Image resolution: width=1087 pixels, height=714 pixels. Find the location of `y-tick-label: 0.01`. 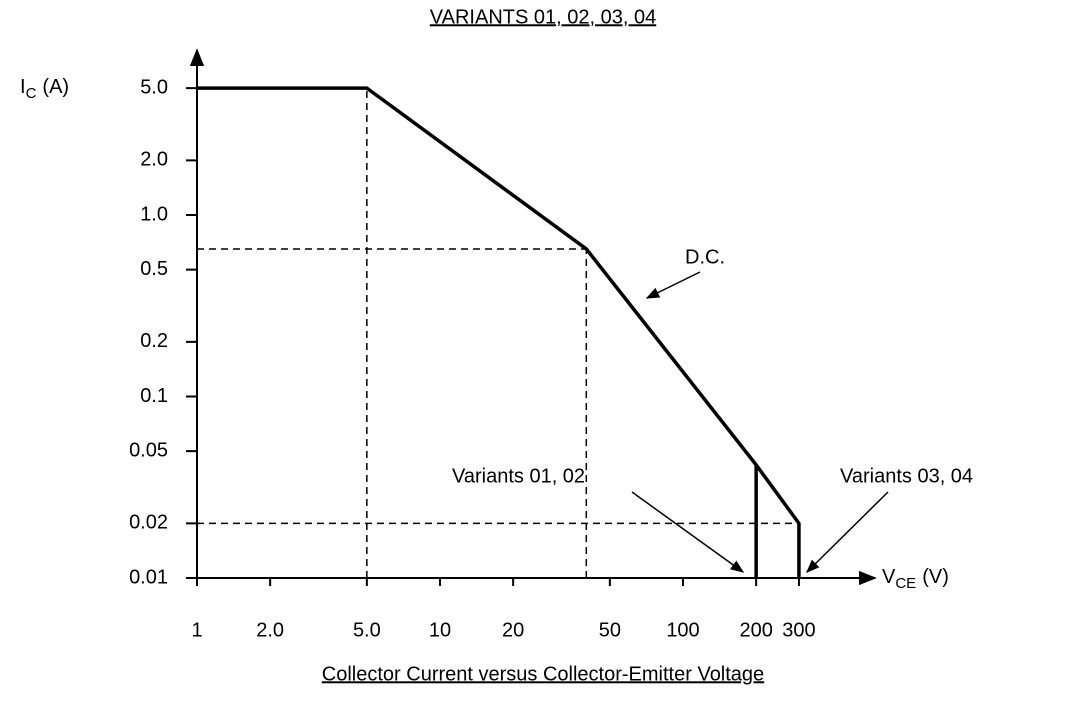

y-tick-label: 0.01 is located at coordinates (148, 577).